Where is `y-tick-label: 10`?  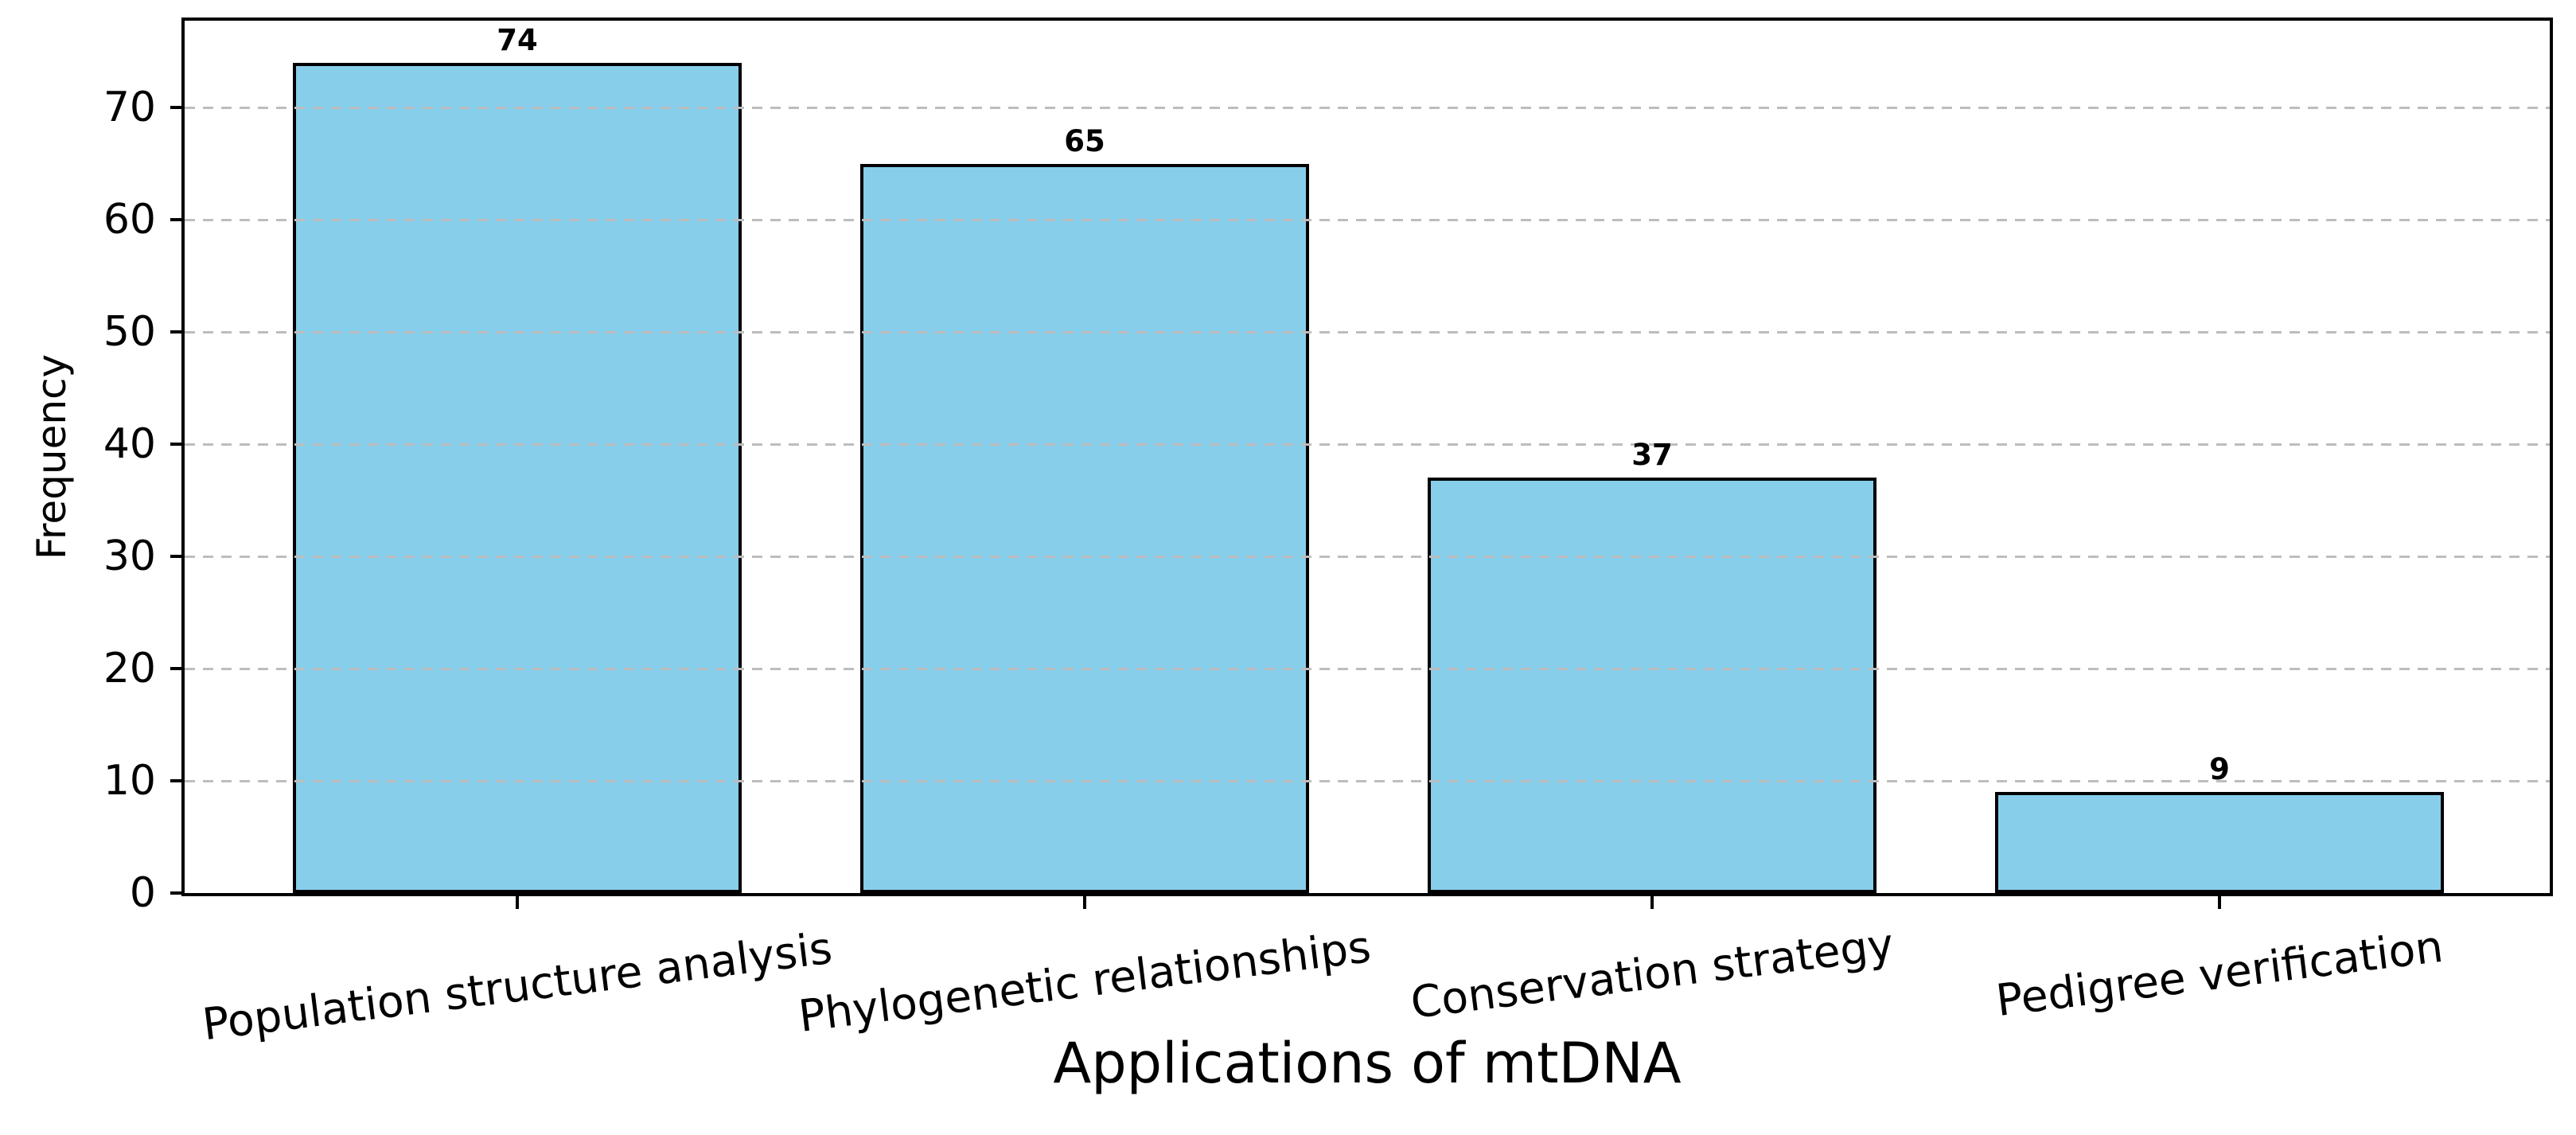 y-tick-label: 10 is located at coordinates (129, 781).